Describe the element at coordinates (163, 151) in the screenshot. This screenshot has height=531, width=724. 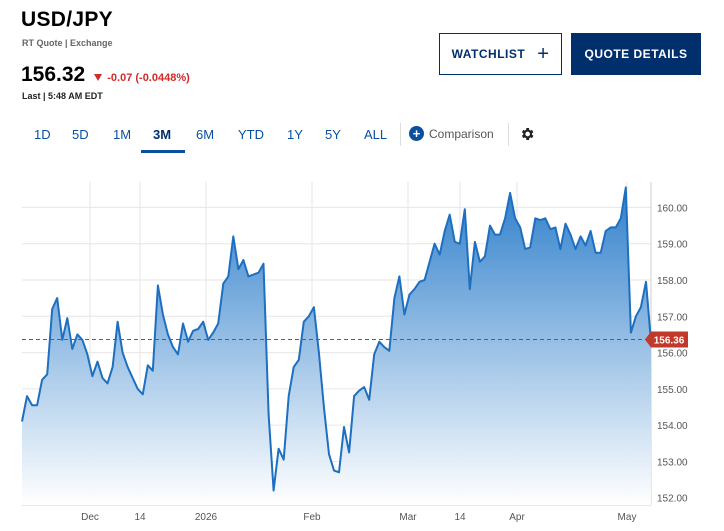
I see `active-range-indicator` at that location.